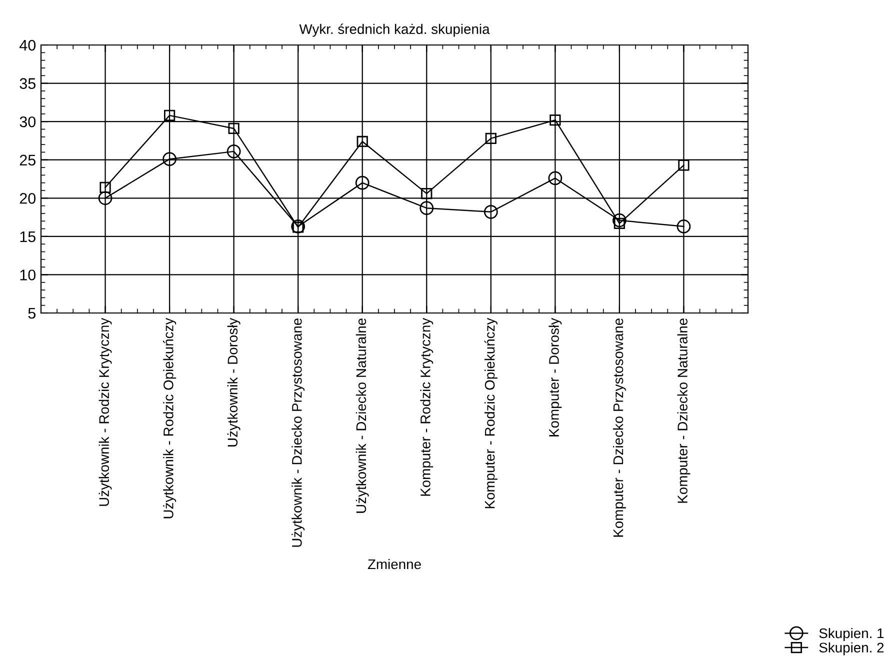 The image size is (894, 665). Describe the element at coordinates (491, 413) in the screenshot. I see `x-tick-label: Komputer - Rodzic Opiekuńczy` at that location.